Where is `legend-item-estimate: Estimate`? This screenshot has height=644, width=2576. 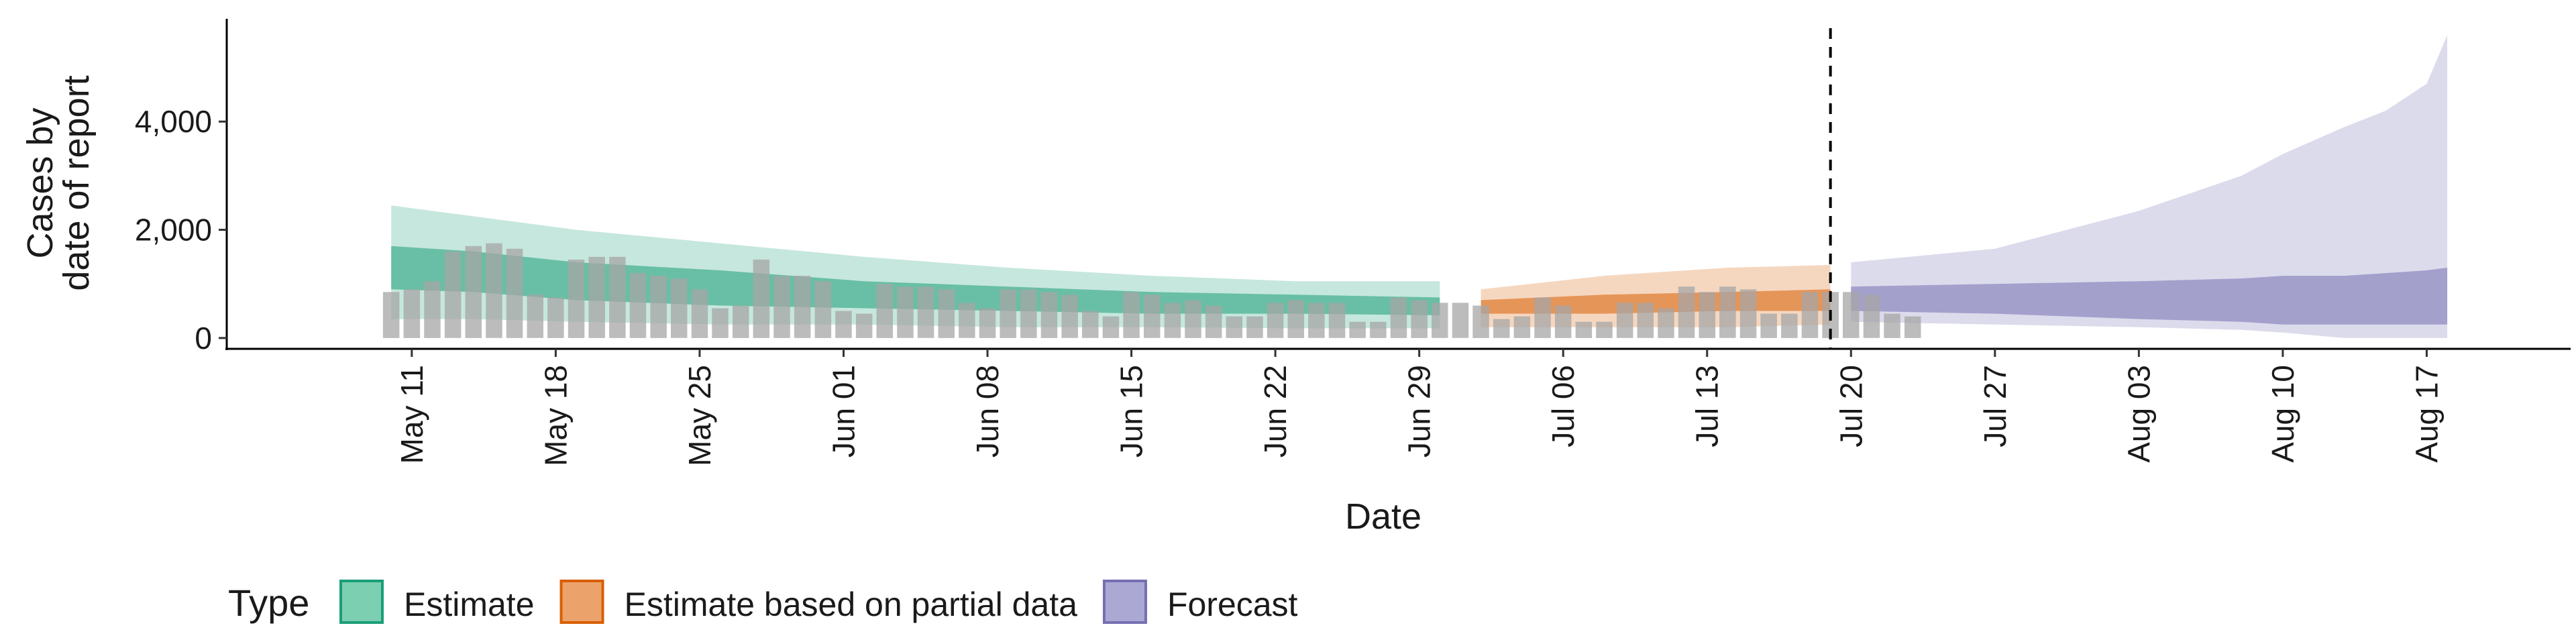 legend-item-estimate: Estimate is located at coordinates (437, 602).